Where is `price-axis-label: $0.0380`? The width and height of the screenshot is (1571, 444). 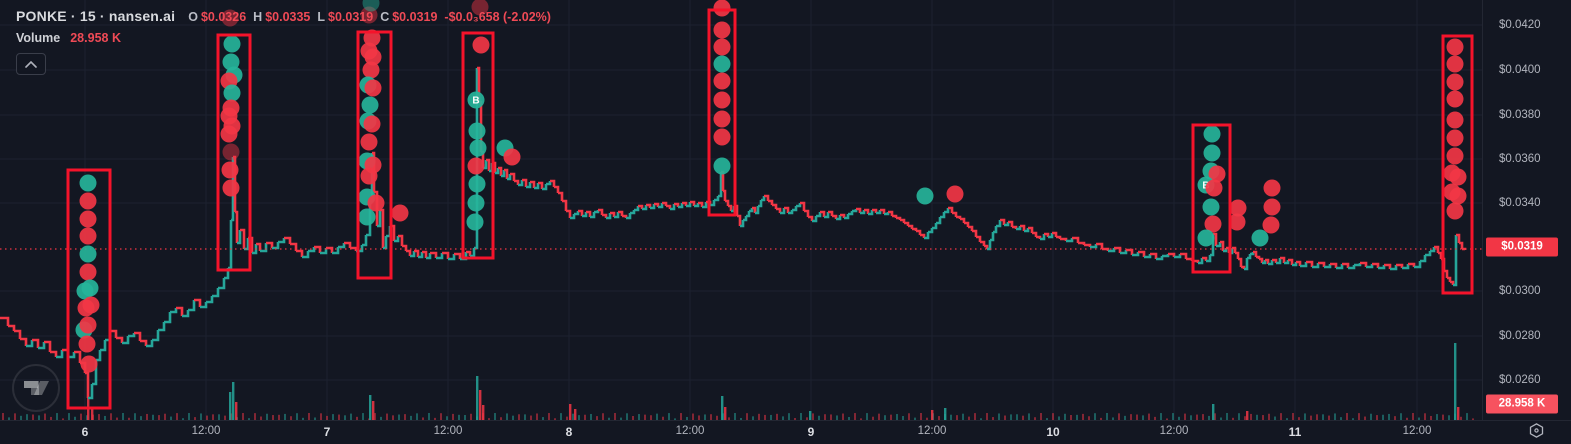
price-axis-label: $0.0380 is located at coordinates (1520, 115).